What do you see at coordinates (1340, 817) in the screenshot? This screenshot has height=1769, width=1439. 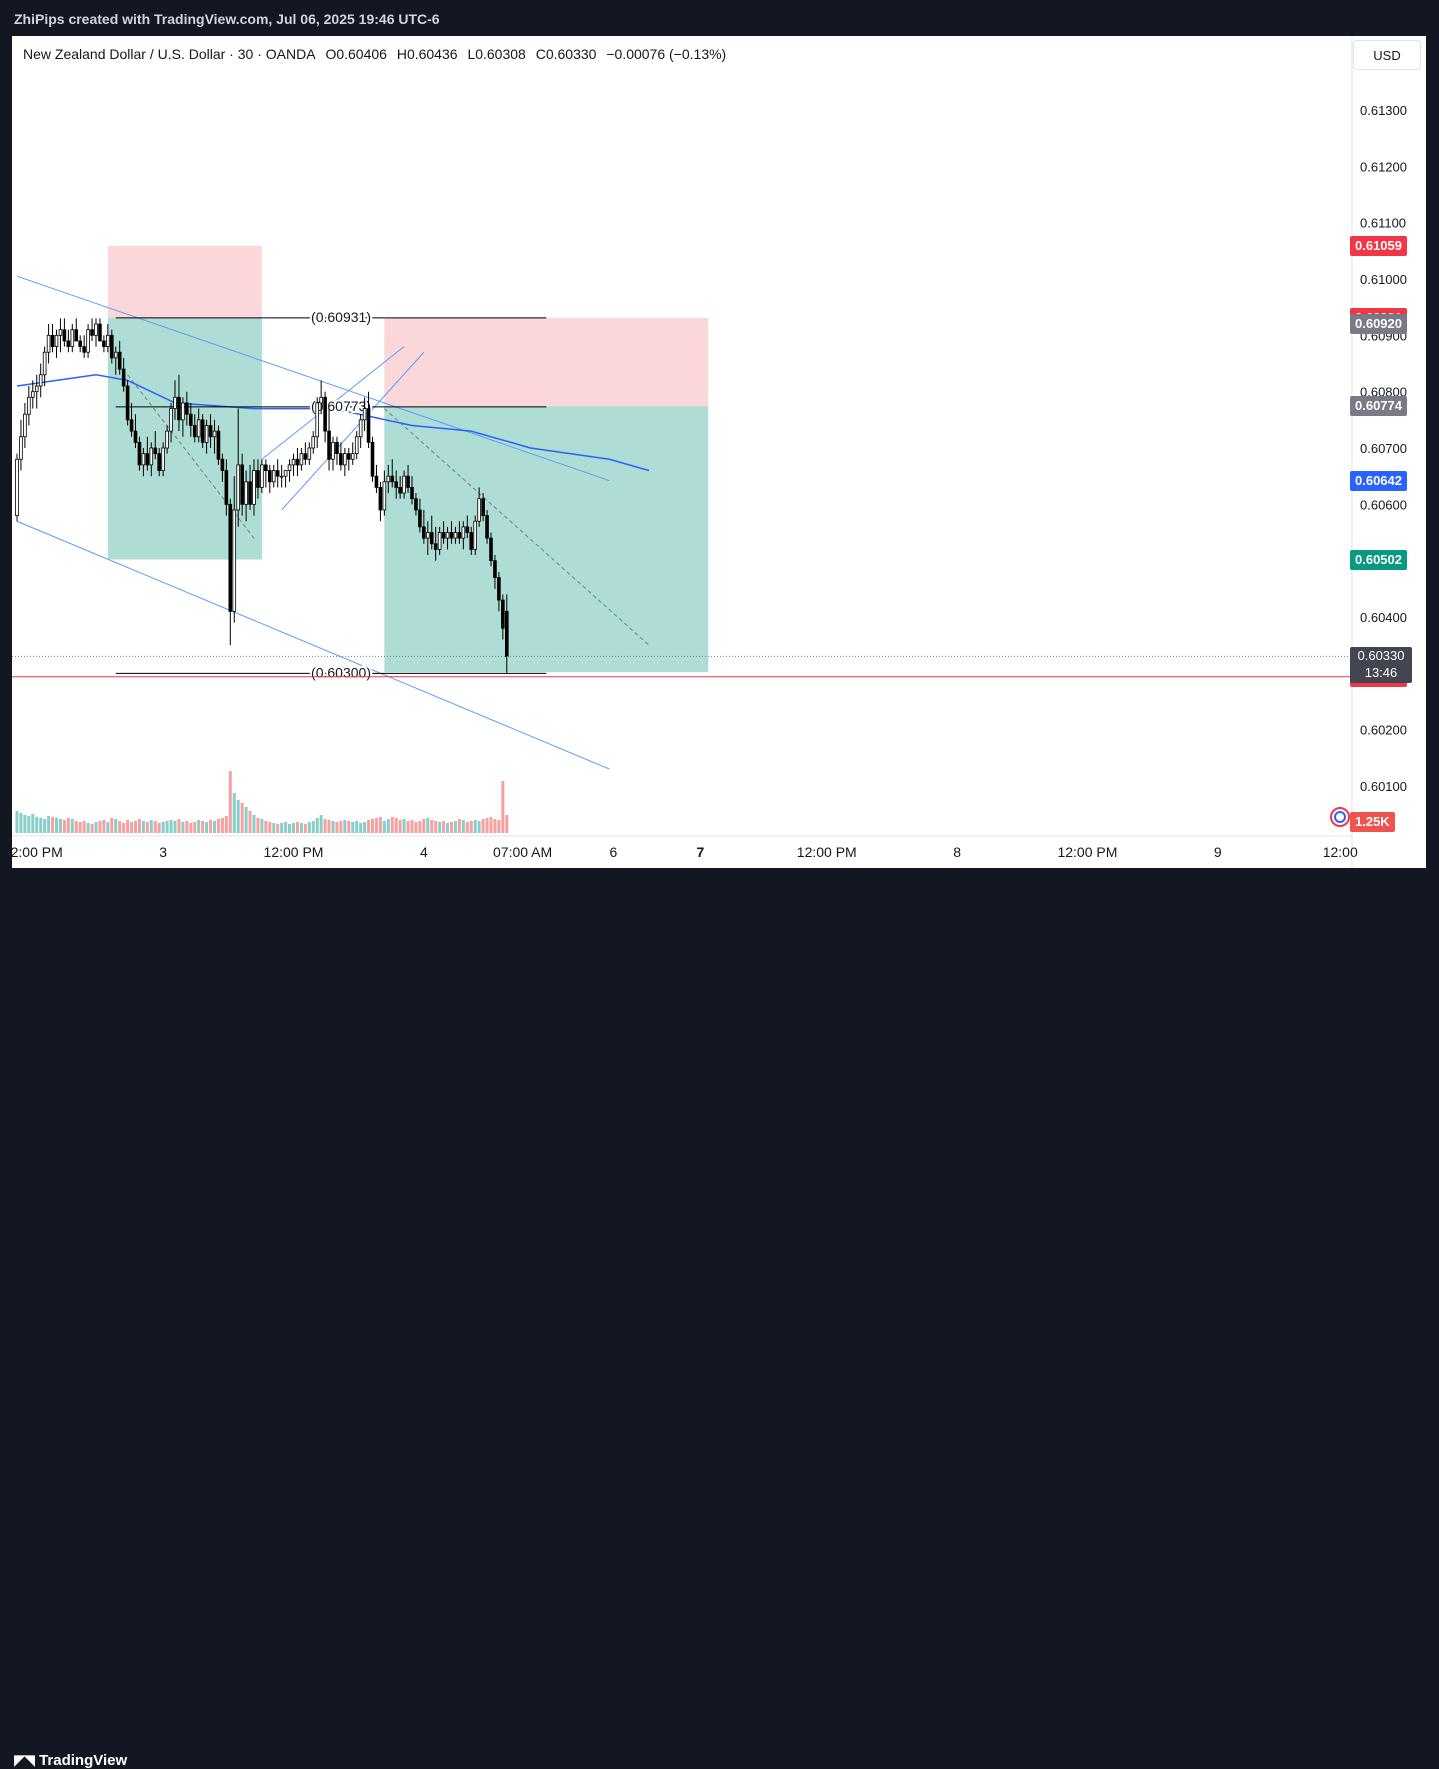 I see `alert-icon` at bounding box center [1340, 817].